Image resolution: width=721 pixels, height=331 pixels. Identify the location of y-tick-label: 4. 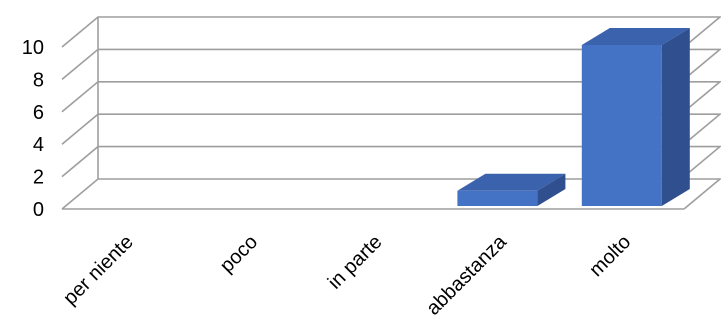
(38, 145).